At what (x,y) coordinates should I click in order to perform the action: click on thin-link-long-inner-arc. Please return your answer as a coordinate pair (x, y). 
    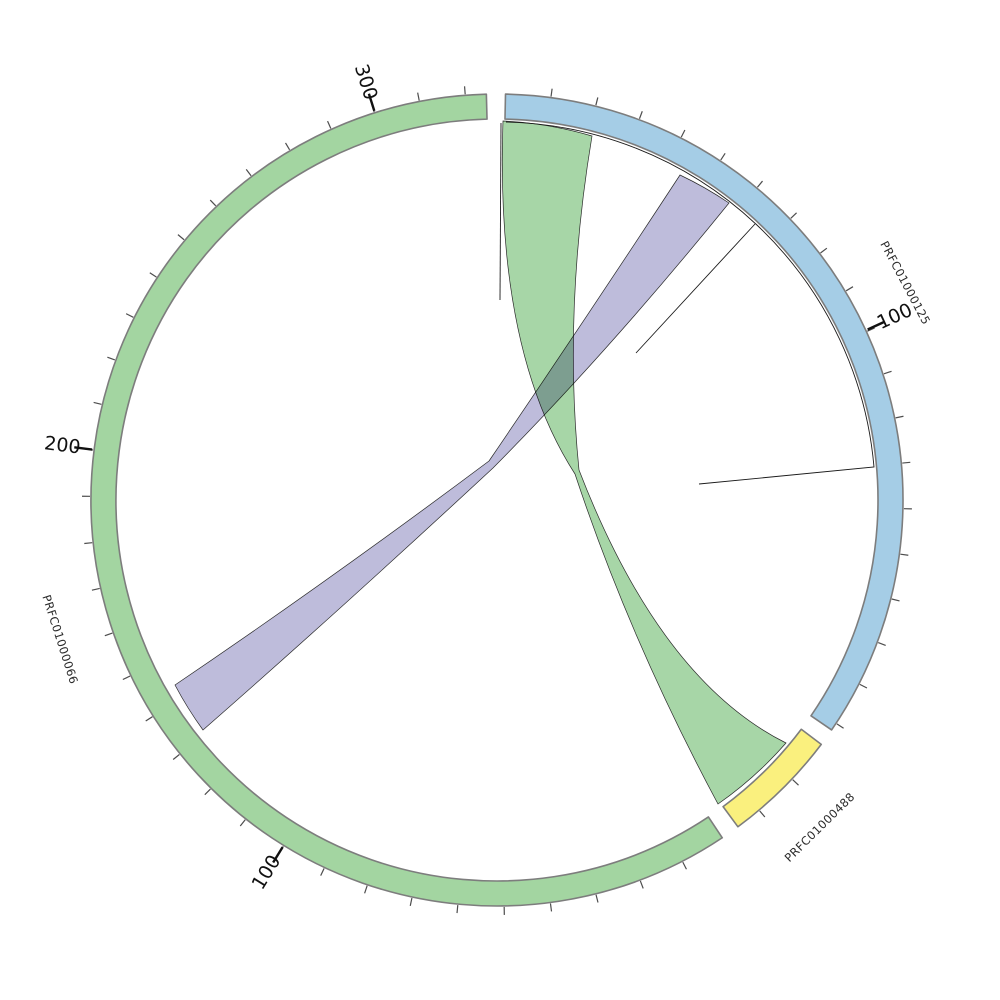
    Looking at the image, I should click on (690, 303).